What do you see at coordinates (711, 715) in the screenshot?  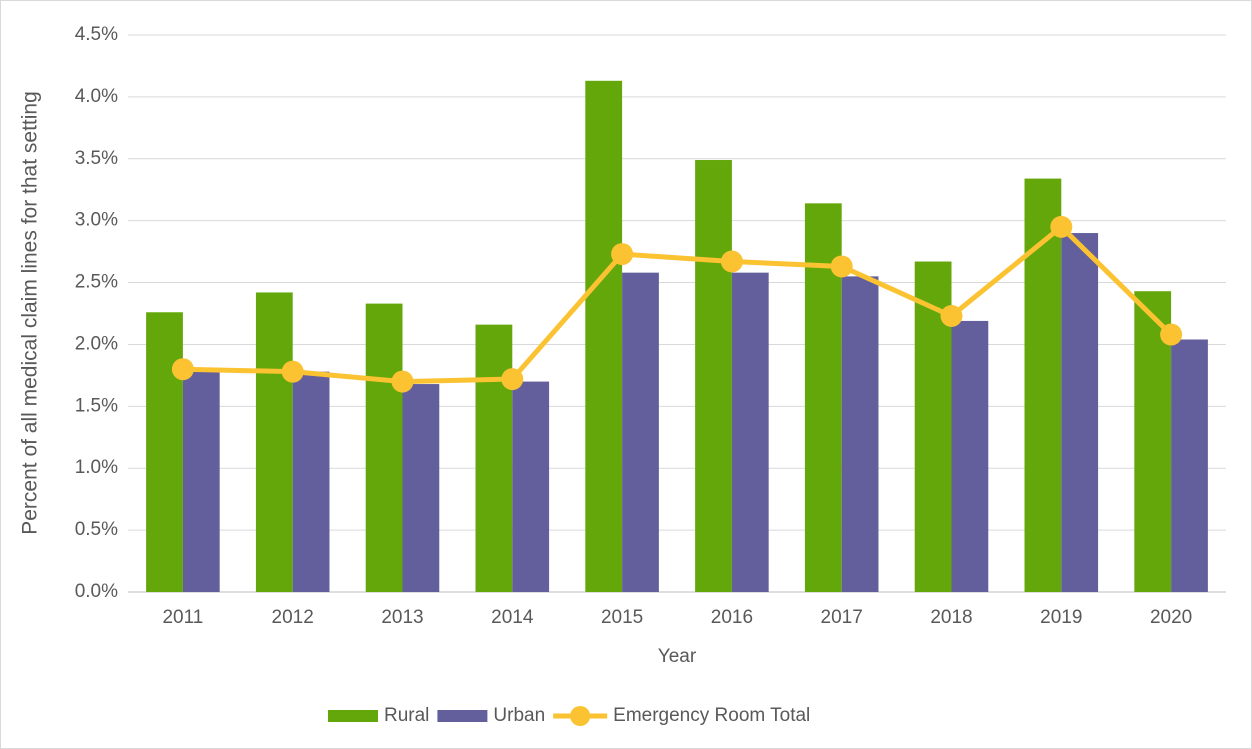 I see `legend-label: Emergency Room Total` at bounding box center [711, 715].